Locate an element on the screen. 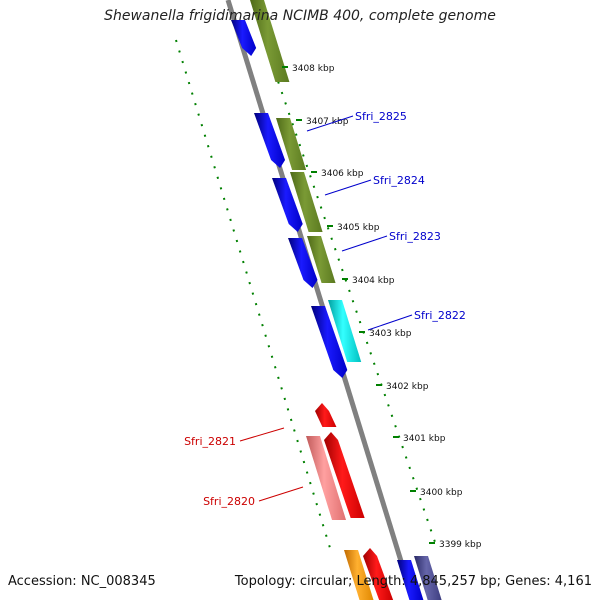 The width and height of the screenshot is (600, 600). scale-label: 3403 kbp is located at coordinates (390, 334).